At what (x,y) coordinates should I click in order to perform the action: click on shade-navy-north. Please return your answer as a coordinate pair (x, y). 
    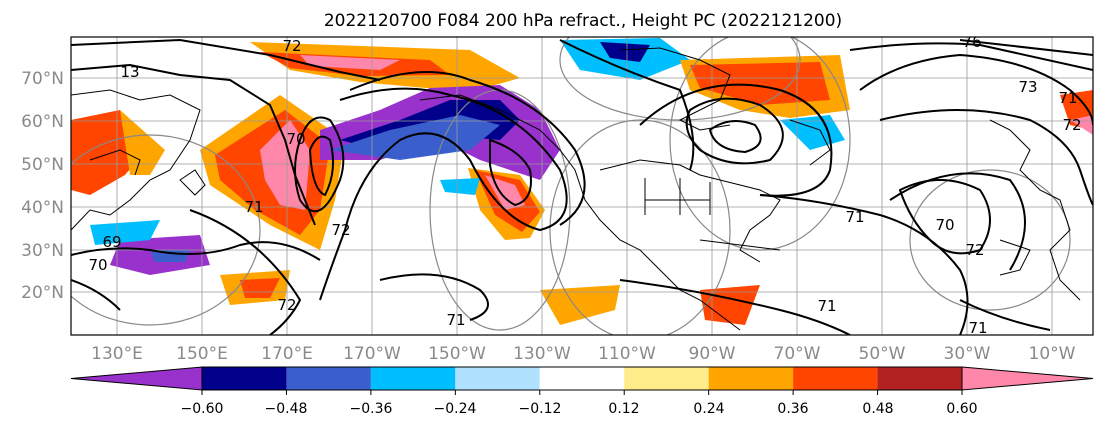
    Looking at the image, I should click on (625, 52).